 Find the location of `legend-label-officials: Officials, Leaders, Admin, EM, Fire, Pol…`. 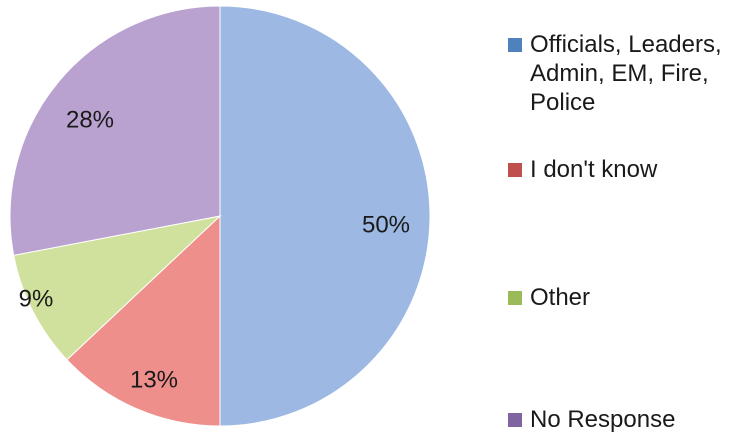

legend-label-officials: Officials, Leaders, Admin, EM, Fire, Pol… is located at coordinates (626, 73).